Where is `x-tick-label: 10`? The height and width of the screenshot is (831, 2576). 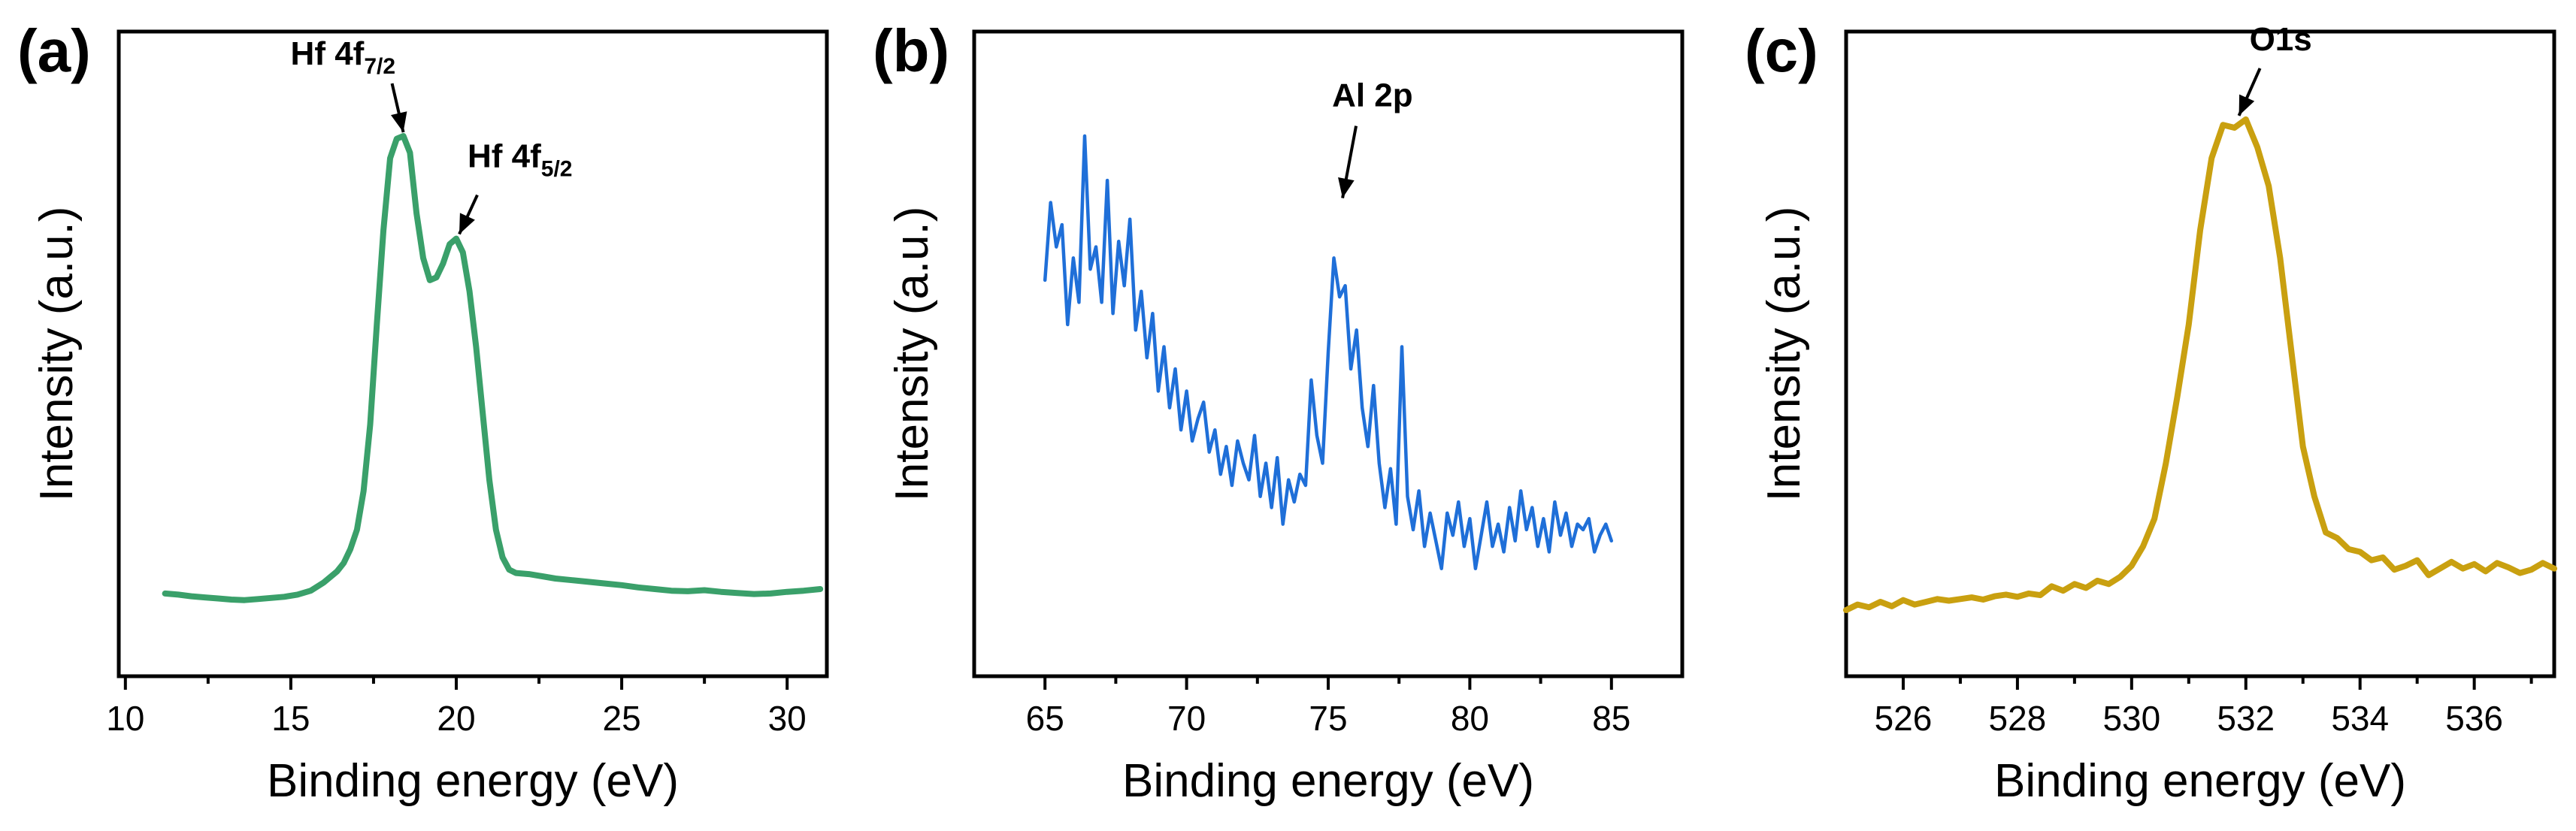 x-tick-label: 10 is located at coordinates (125, 718).